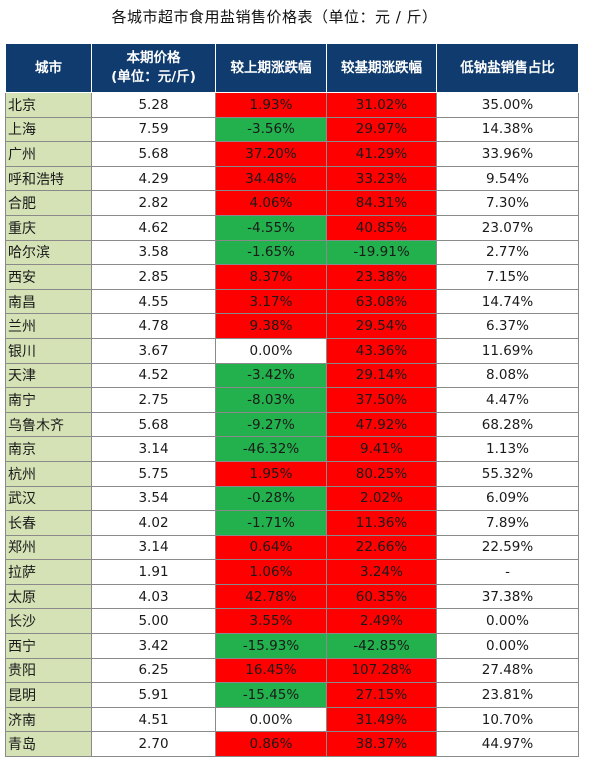 This screenshot has width=589, height=764. Describe the element at coordinates (48, 375) in the screenshot. I see `city-cell: 天津` at that location.